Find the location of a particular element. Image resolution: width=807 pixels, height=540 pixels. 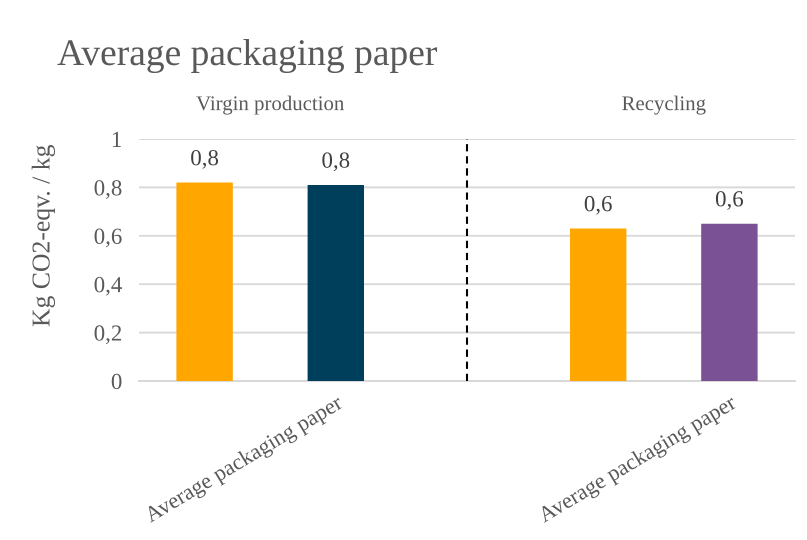

chart-title: Average packaging paper is located at coordinates (247, 56).